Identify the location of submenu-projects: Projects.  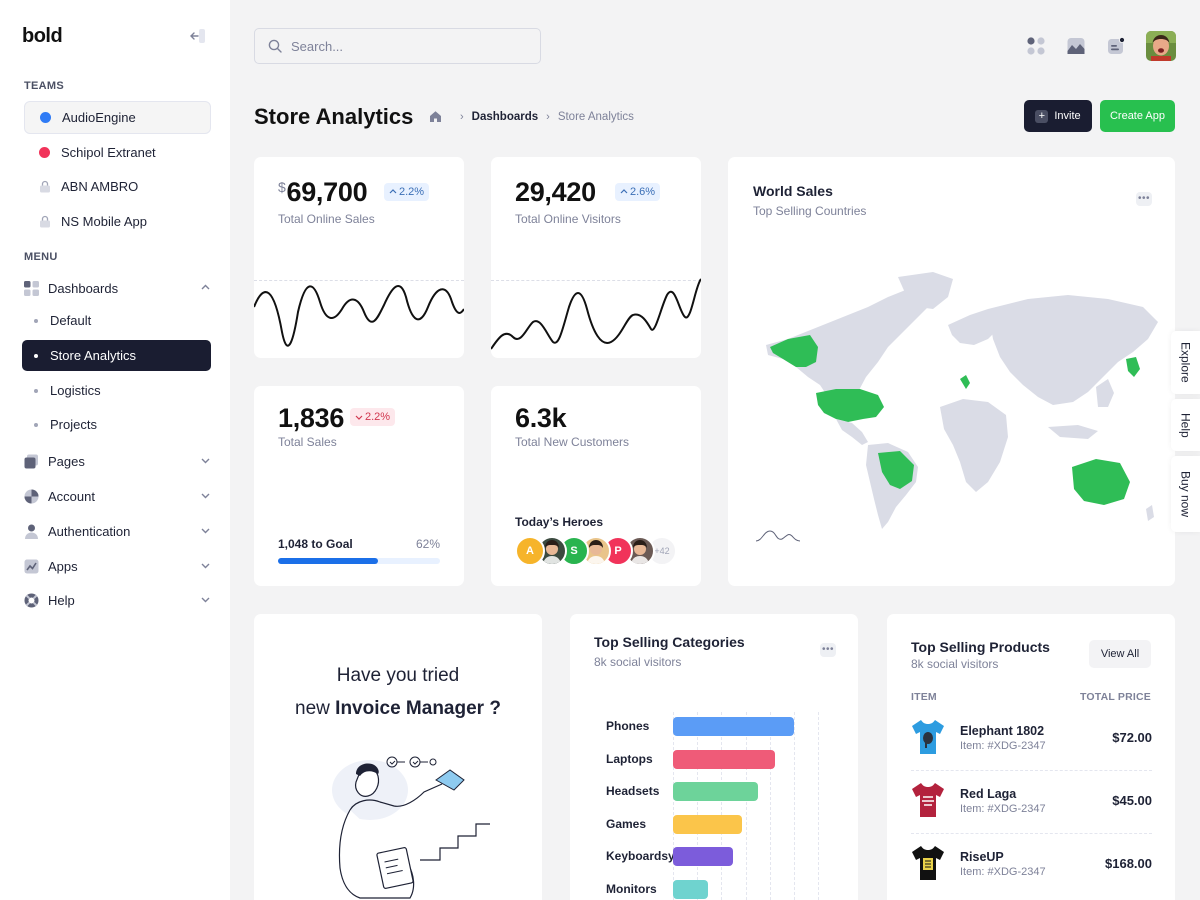
(116, 424).